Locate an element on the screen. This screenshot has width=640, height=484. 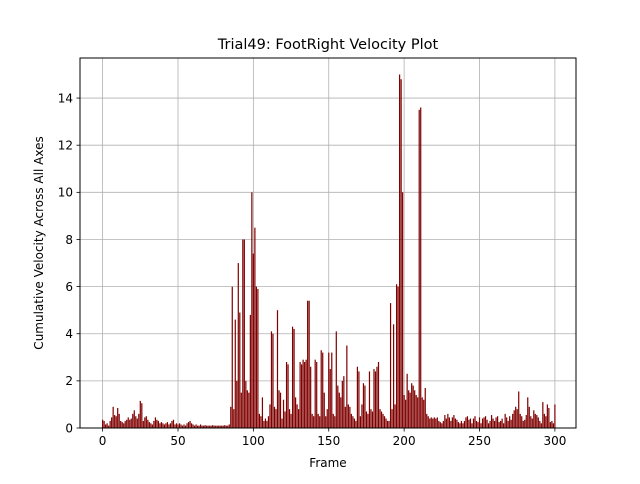
x-tick-label: 50 is located at coordinates (177, 441).